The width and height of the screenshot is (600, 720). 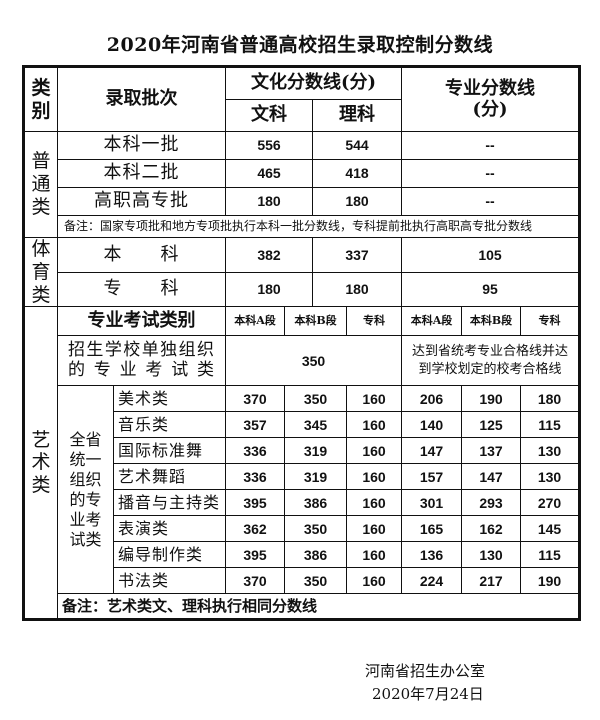 I want to click on sports-batch: 专 科, so click(x=141, y=289).